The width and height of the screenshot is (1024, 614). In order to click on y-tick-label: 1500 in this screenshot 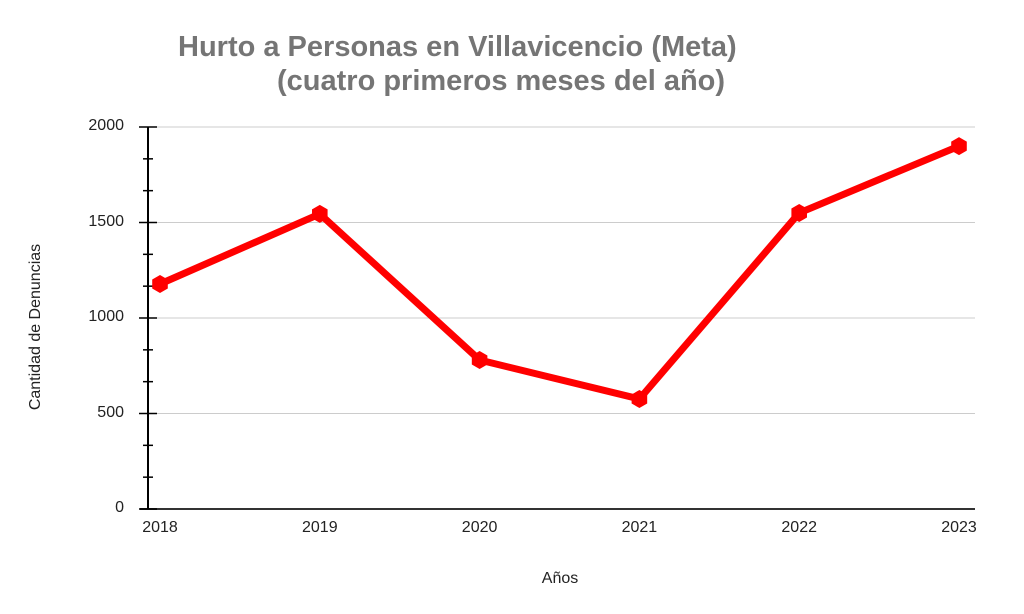, I will do `click(106, 221)`.